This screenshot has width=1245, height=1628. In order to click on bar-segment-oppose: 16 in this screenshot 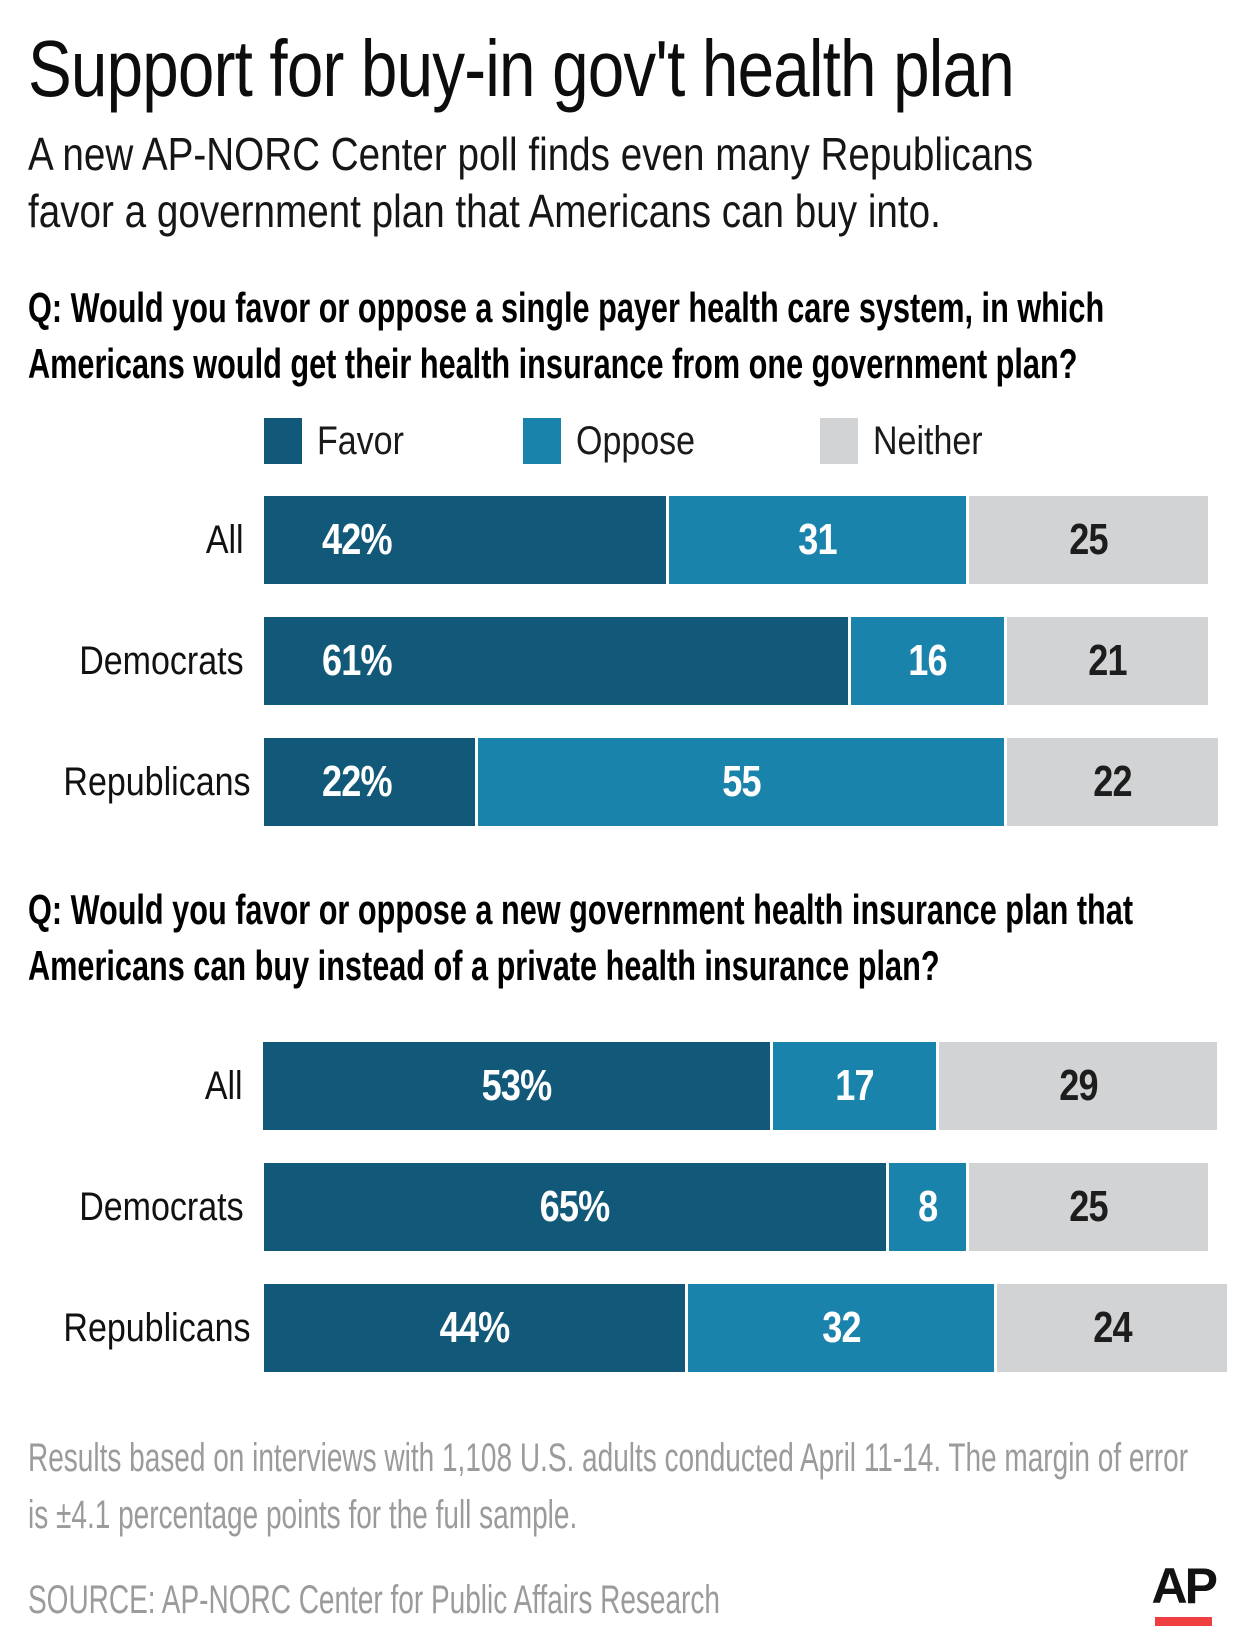, I will do `click(927, 661)`.